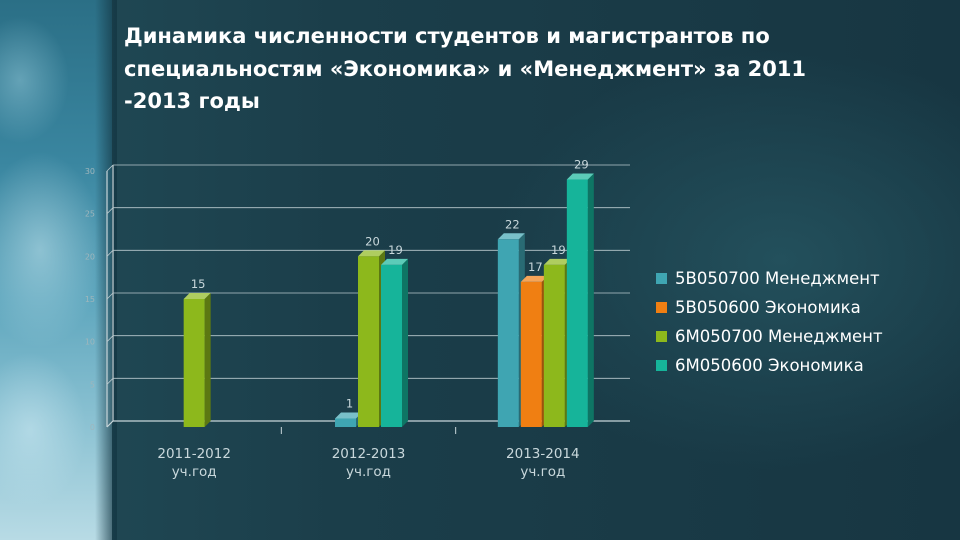  Describe the element at coordinates (372, 241) in the screenshot. I see `data-label: 20` at that location.